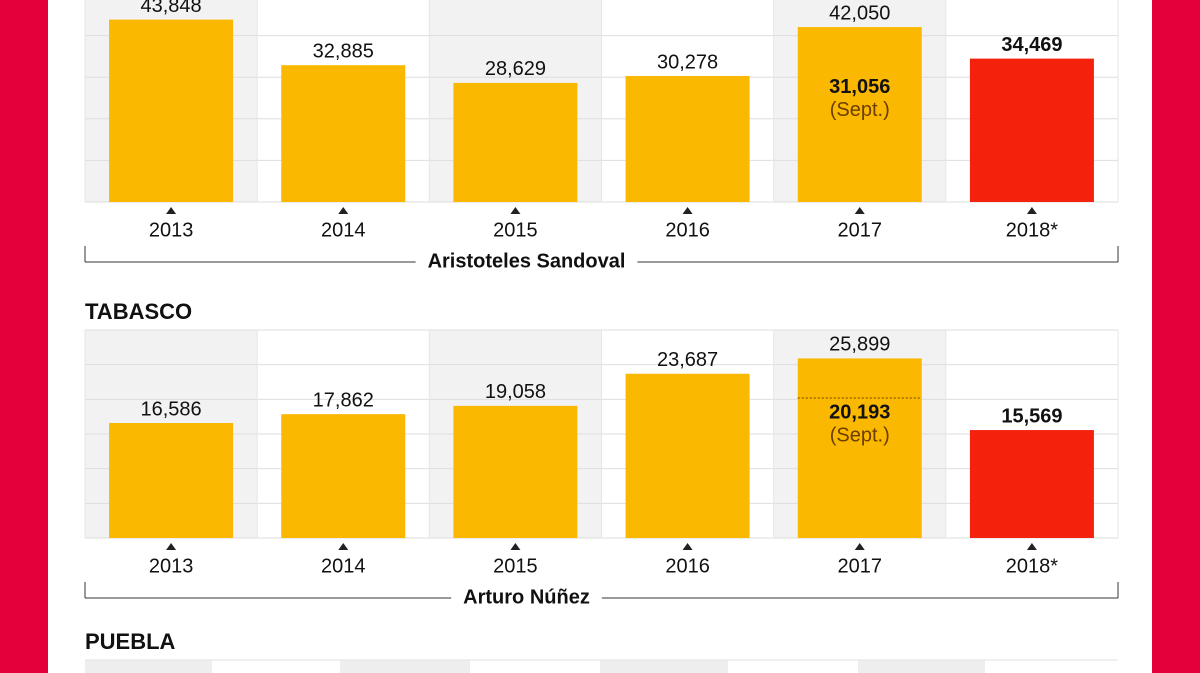 This screenshot has width=1200, height=673. Describe the element at coordinates (170, 409) in the screenshot. I see `value-label: 16,586` at that location.